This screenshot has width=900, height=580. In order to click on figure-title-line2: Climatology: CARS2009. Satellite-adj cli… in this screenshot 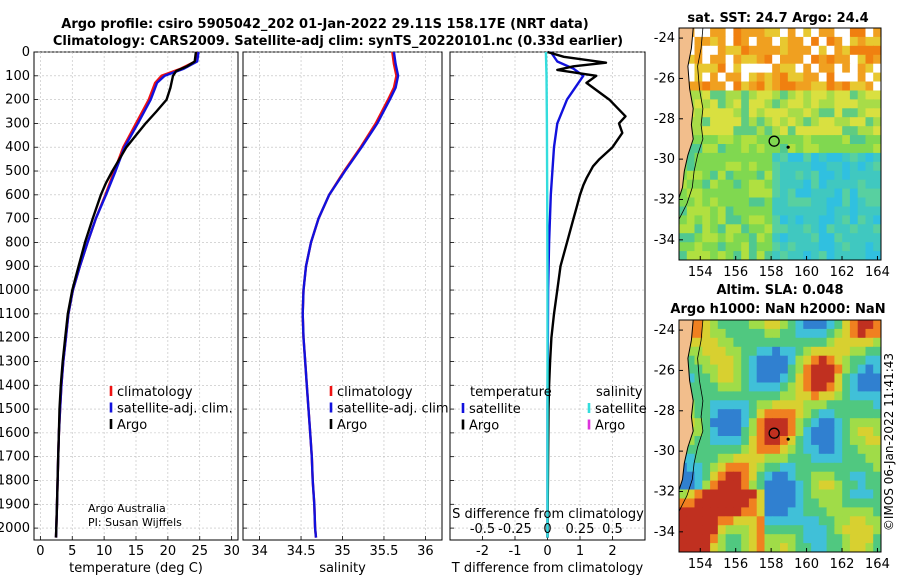, I will do `click(338, 41)`.